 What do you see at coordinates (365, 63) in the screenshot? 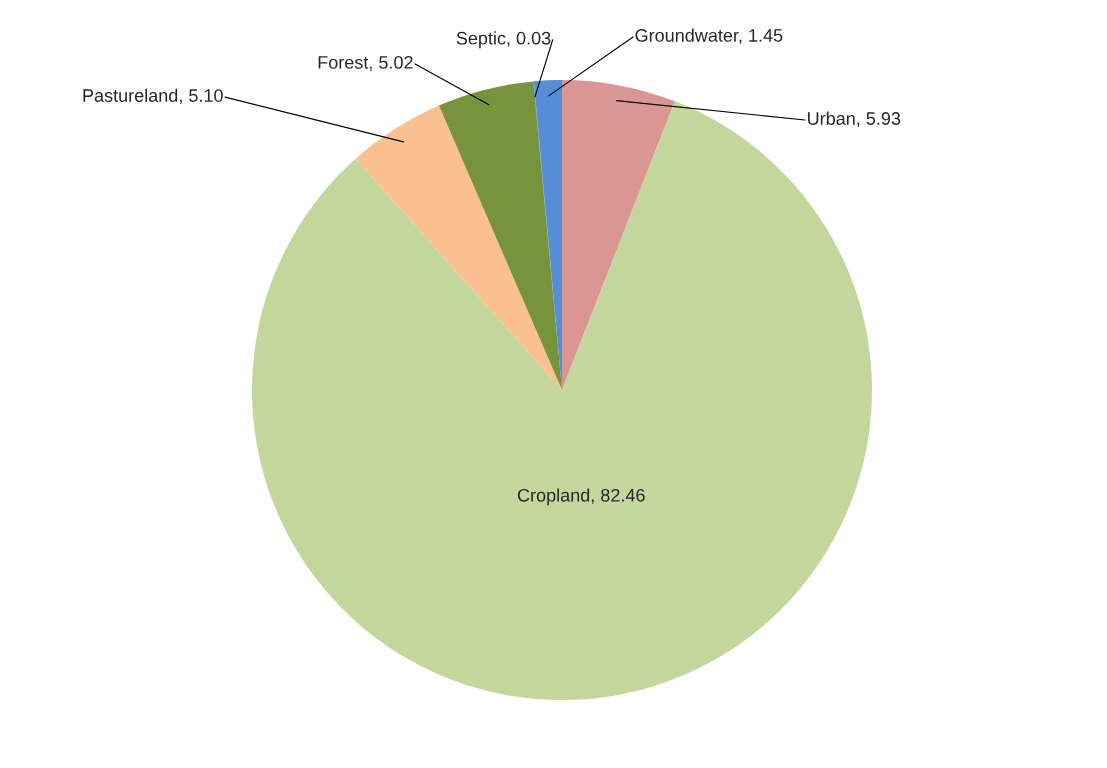
I see `slice-label: Forest, 5.02` at bounding box center [365, 63].